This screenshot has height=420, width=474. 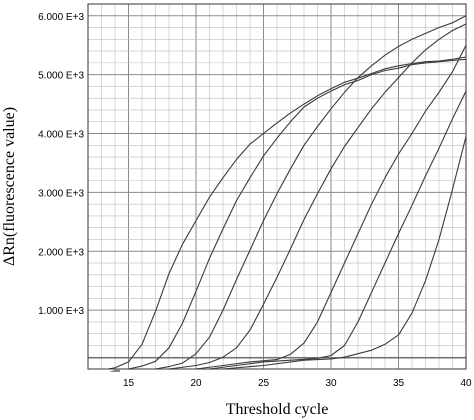 What do you see at coordinates (61, 76) in the screenshot?
I see `y-tick-label: 5.000 E+3` at bounding box center [61, 76].